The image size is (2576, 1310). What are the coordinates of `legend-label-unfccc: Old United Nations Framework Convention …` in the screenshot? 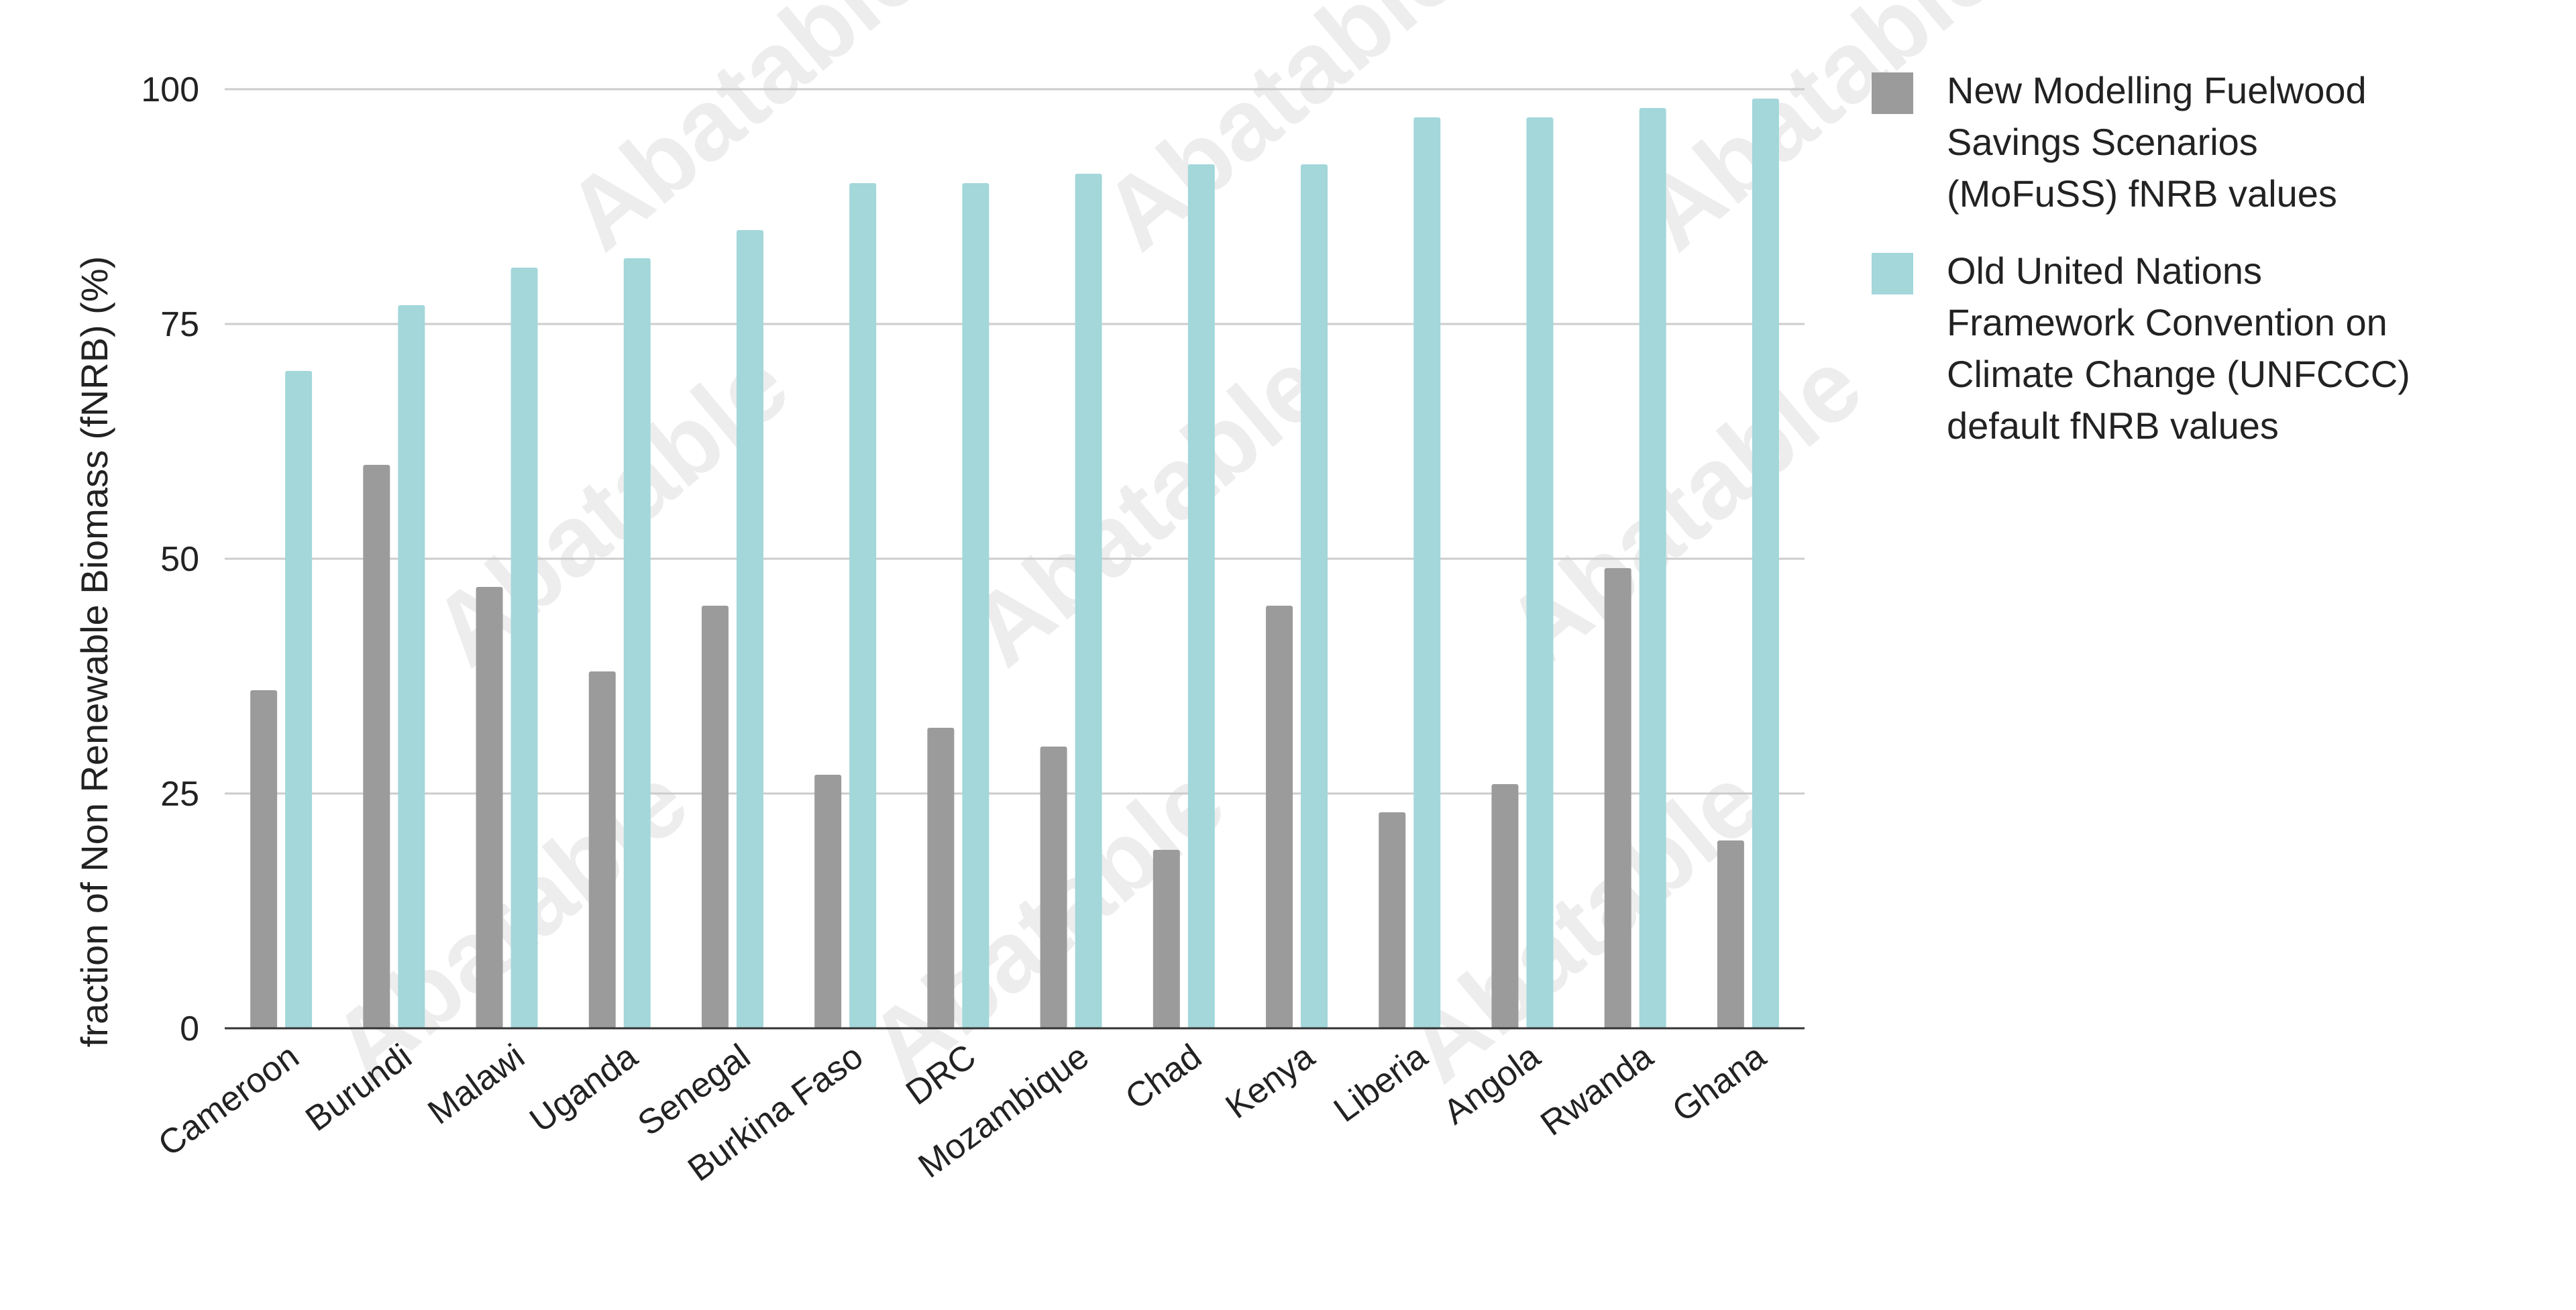 It's located at (2178, 348).